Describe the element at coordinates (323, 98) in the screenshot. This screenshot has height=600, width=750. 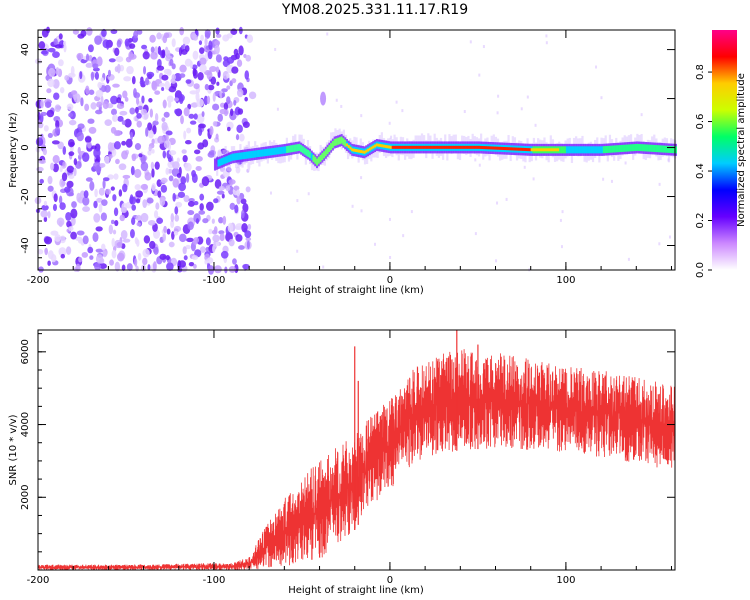
I see `harmonic-blob` at that location.